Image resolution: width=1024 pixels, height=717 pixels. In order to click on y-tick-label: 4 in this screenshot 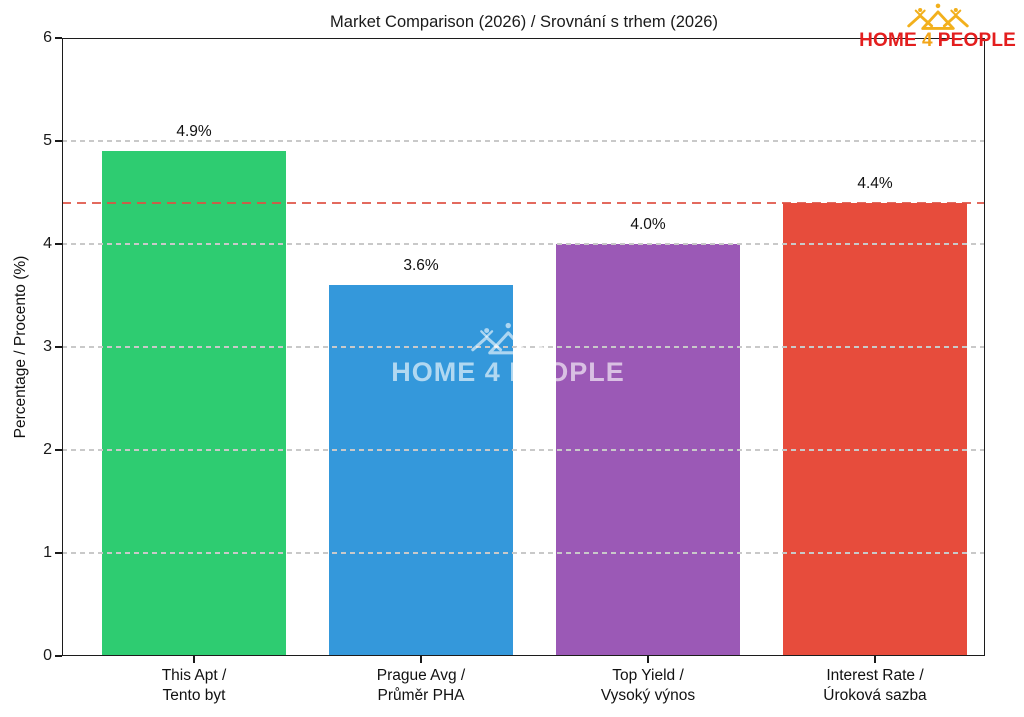, I will do `click(47, 243)`.